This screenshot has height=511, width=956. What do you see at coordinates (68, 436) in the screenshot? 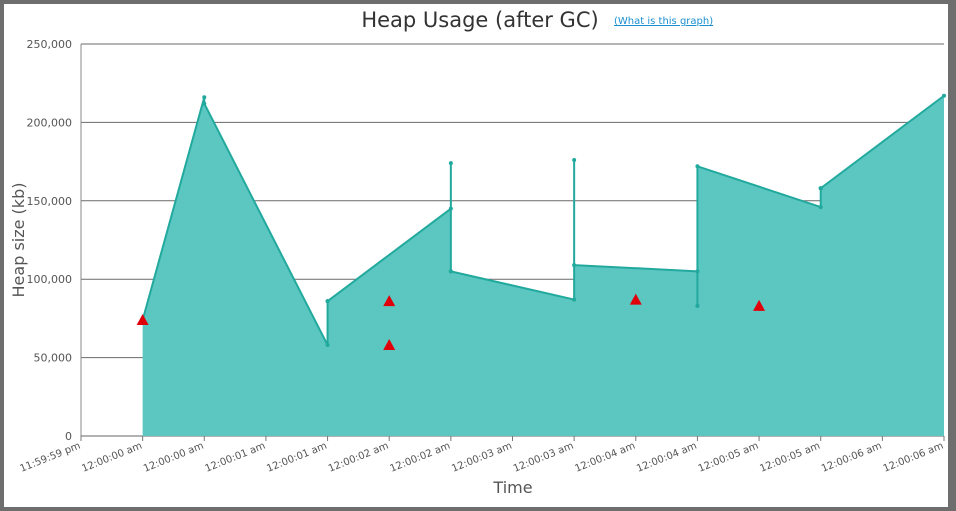
I see `y-tick-label: 0` at bounding box center [68, 436].